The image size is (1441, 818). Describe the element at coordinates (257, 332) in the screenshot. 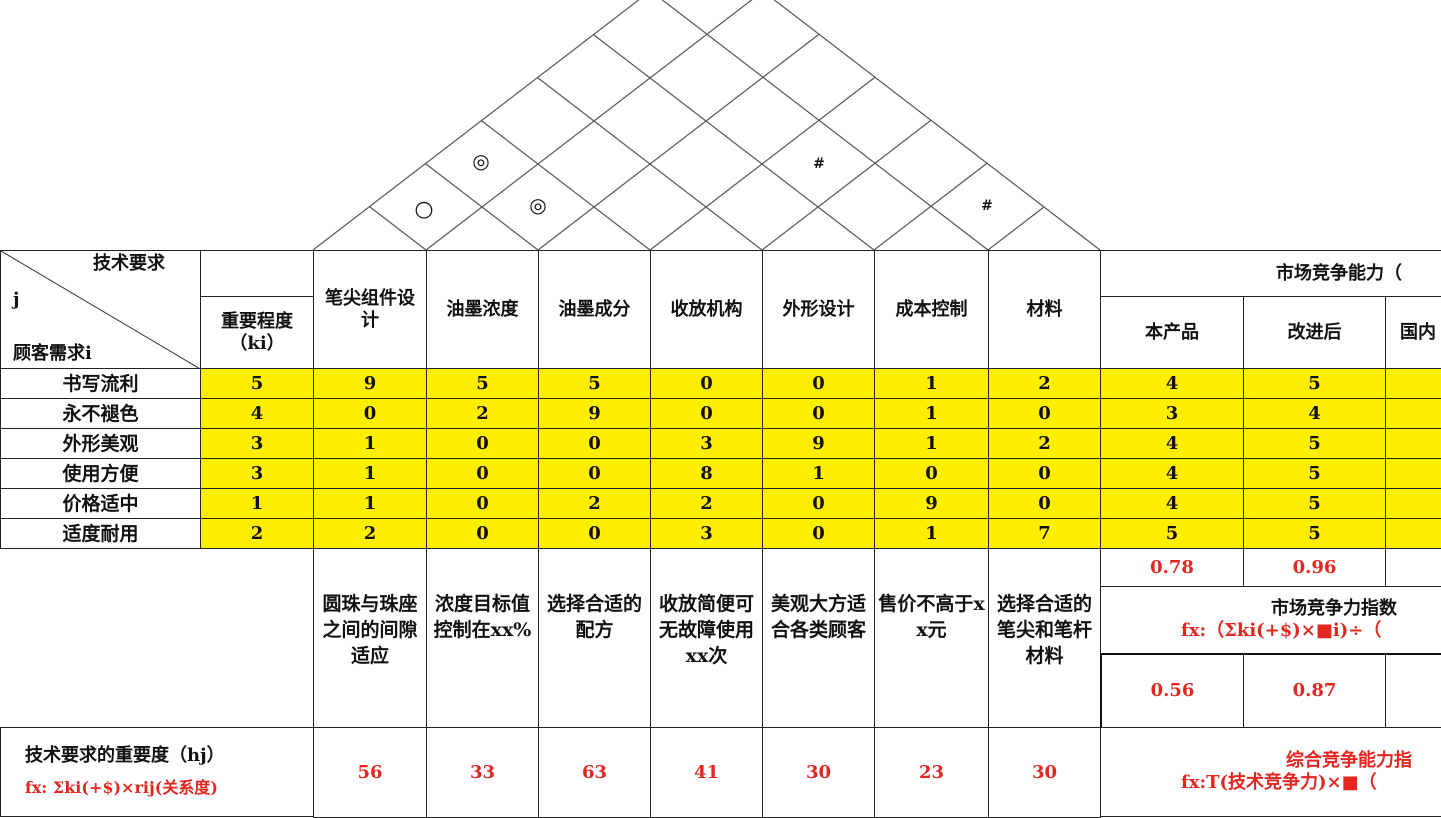

I see `importance-header: 重要程度（ki）` at that location.